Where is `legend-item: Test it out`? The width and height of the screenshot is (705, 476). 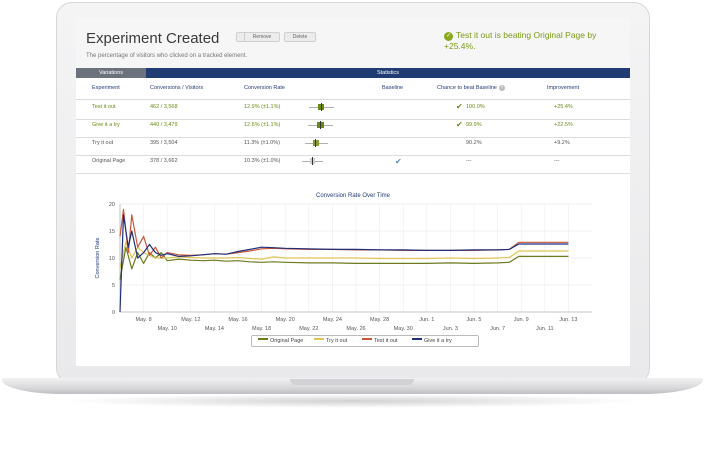 legend-item: Test it out is located at coordinates (380, 341).